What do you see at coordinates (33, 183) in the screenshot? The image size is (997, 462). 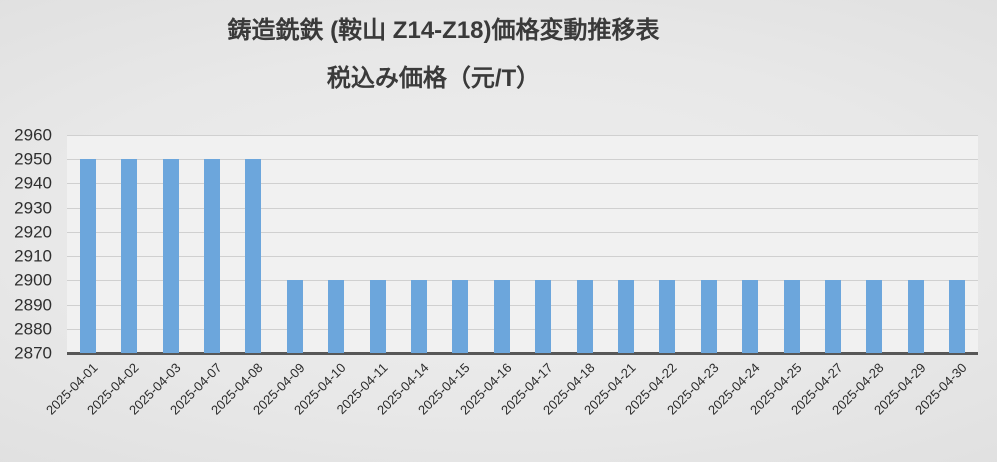 I see `y-tick-label: 2940` at bounding box center [33, 183].